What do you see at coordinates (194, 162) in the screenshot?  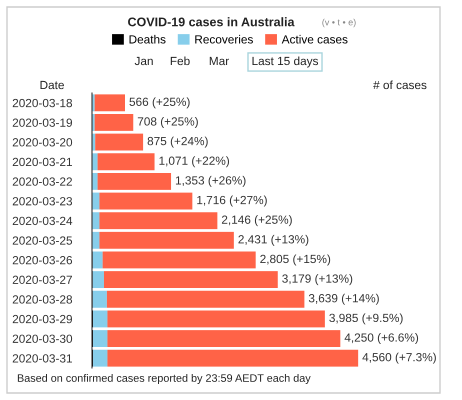 I see `total-label: 1,071 (+22%)` at bounding box center [194, 162].